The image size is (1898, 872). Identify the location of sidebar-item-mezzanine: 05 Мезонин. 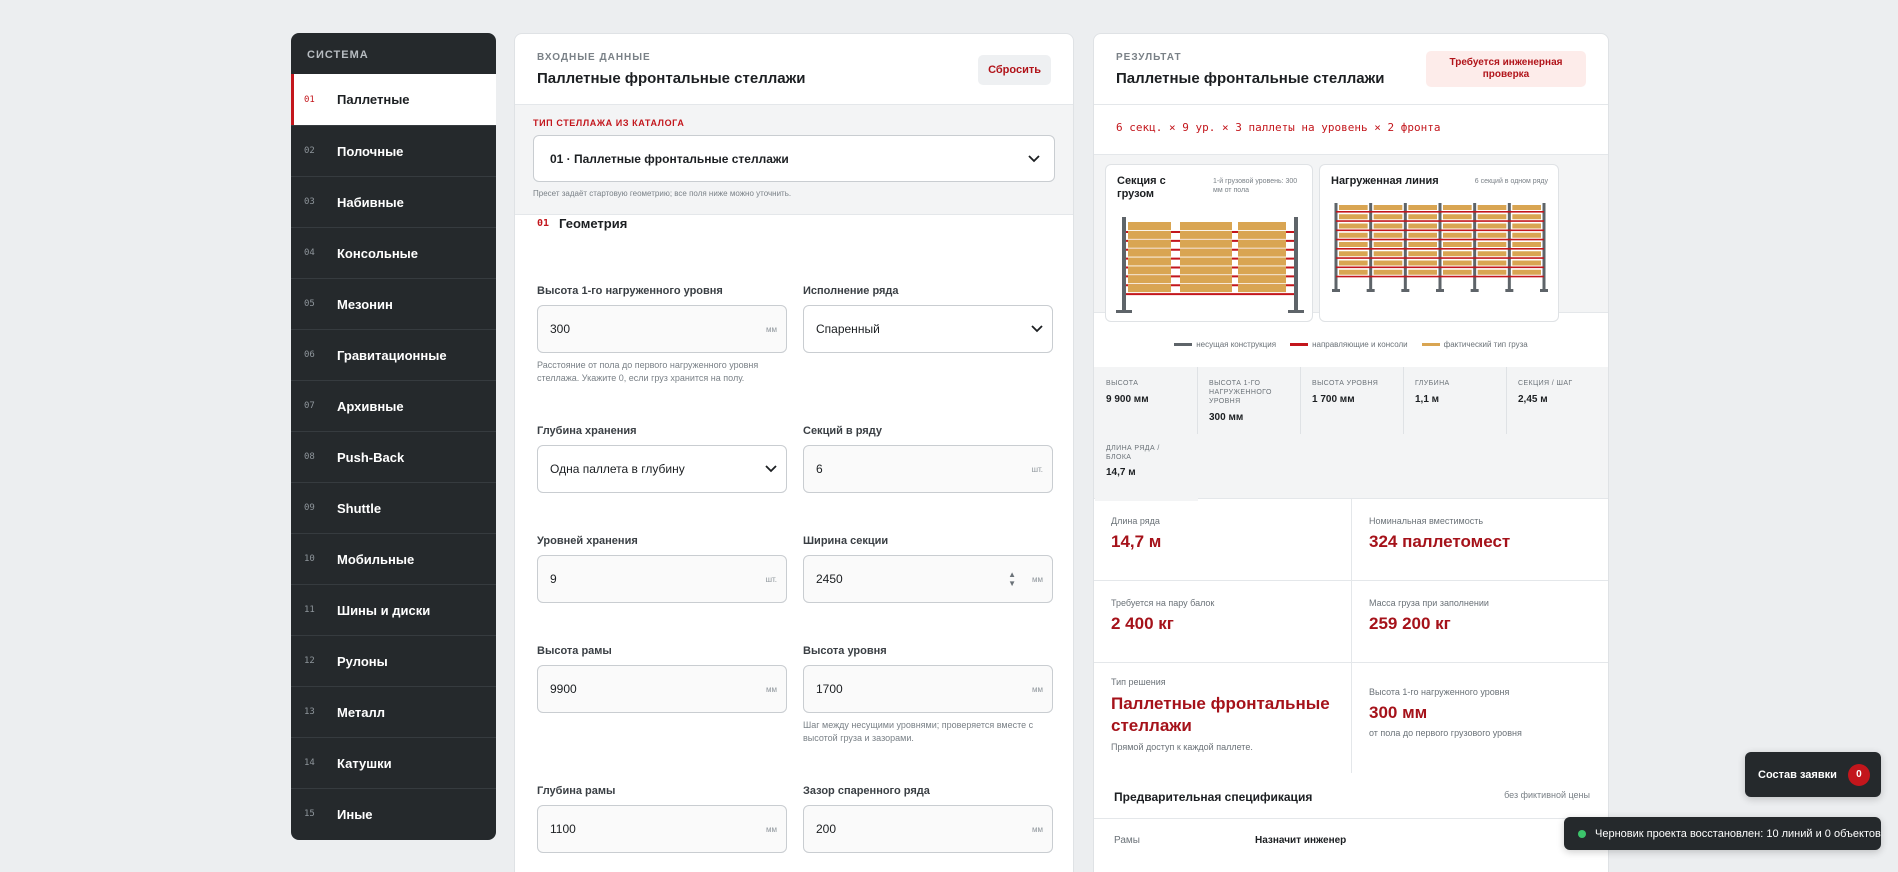
(393, 303).